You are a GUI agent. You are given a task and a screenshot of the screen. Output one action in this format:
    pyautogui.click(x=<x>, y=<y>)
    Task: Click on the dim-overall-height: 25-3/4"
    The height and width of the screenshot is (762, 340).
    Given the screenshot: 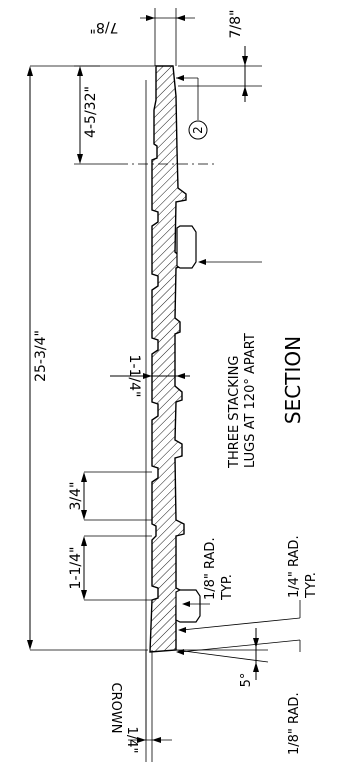 What is the action you would take?
    pyautogui.click(x=41, y=356)
    